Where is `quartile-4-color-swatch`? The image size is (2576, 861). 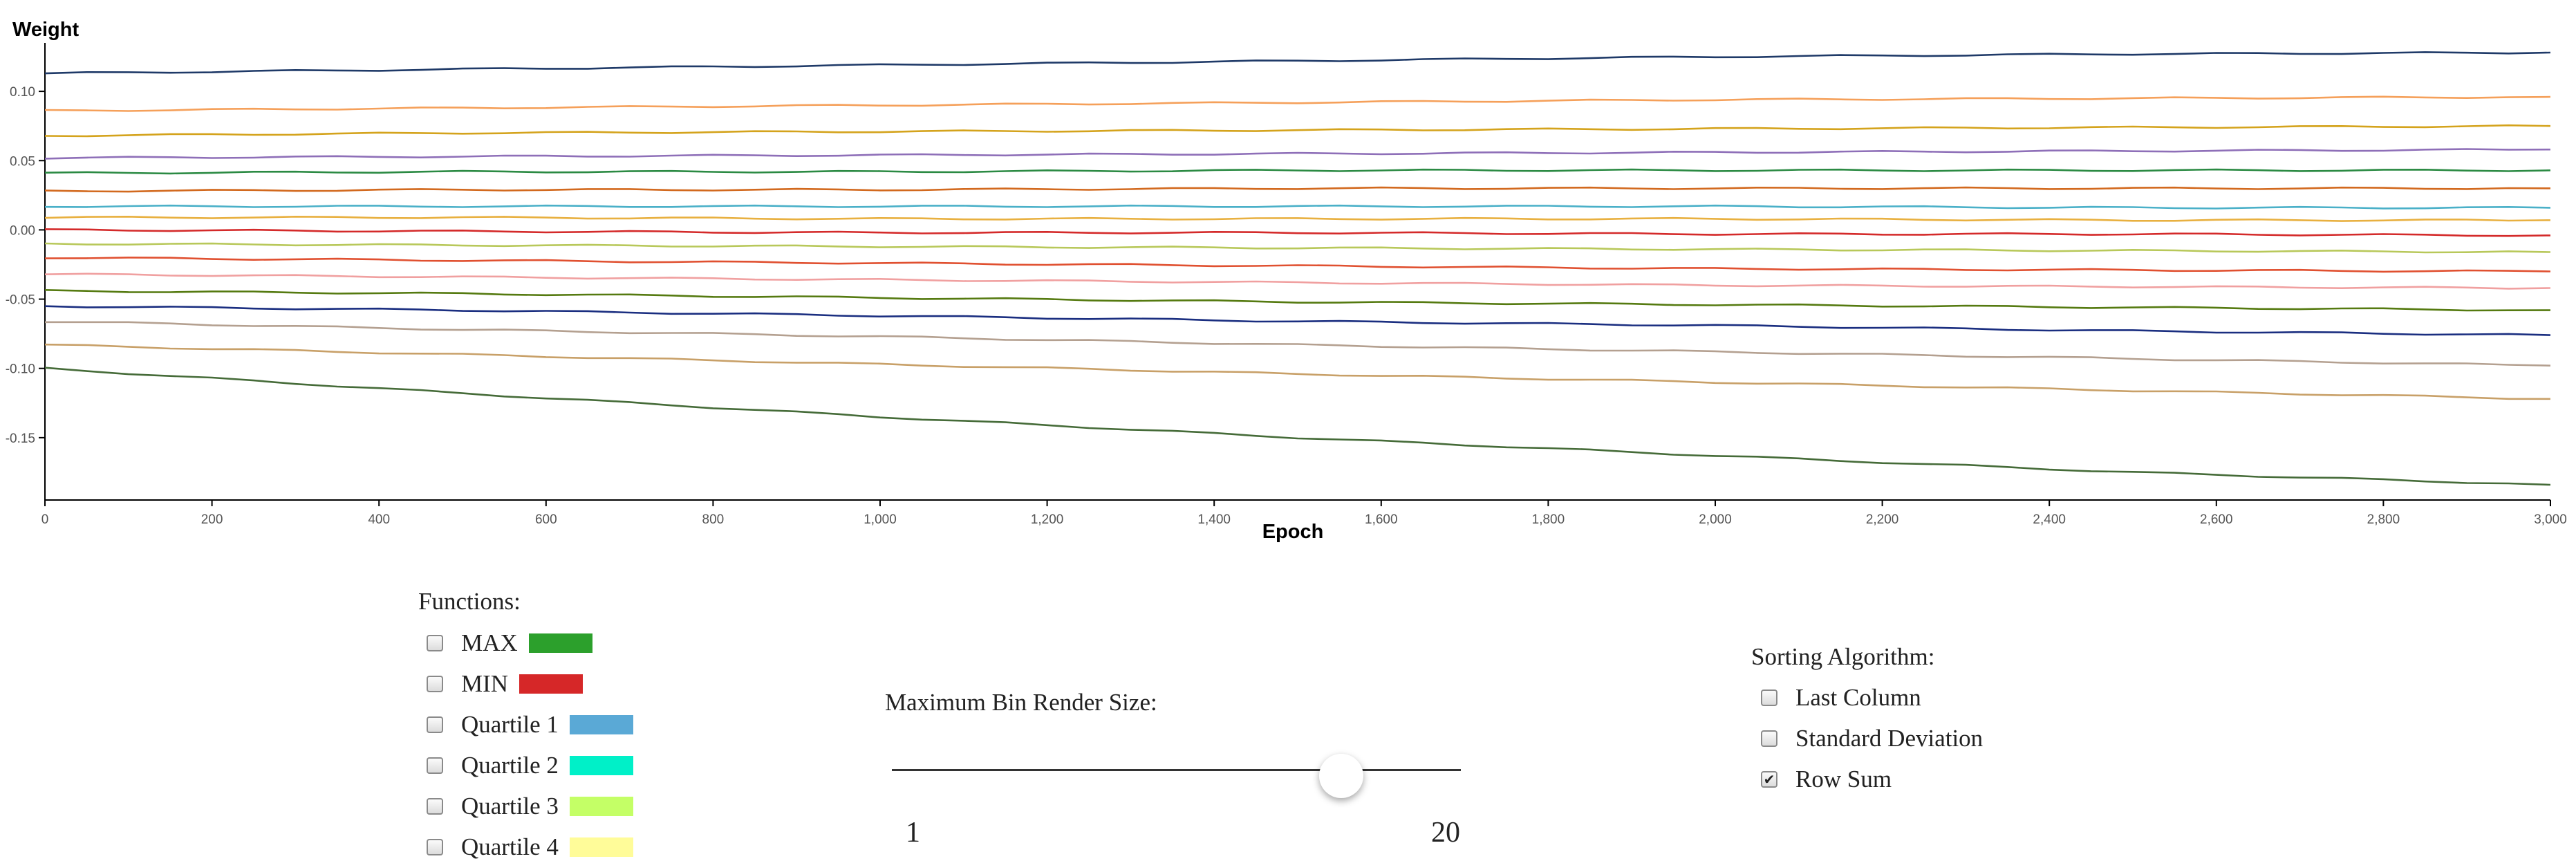 quartile-4-color-swatch is located at coordinates (601, 847).